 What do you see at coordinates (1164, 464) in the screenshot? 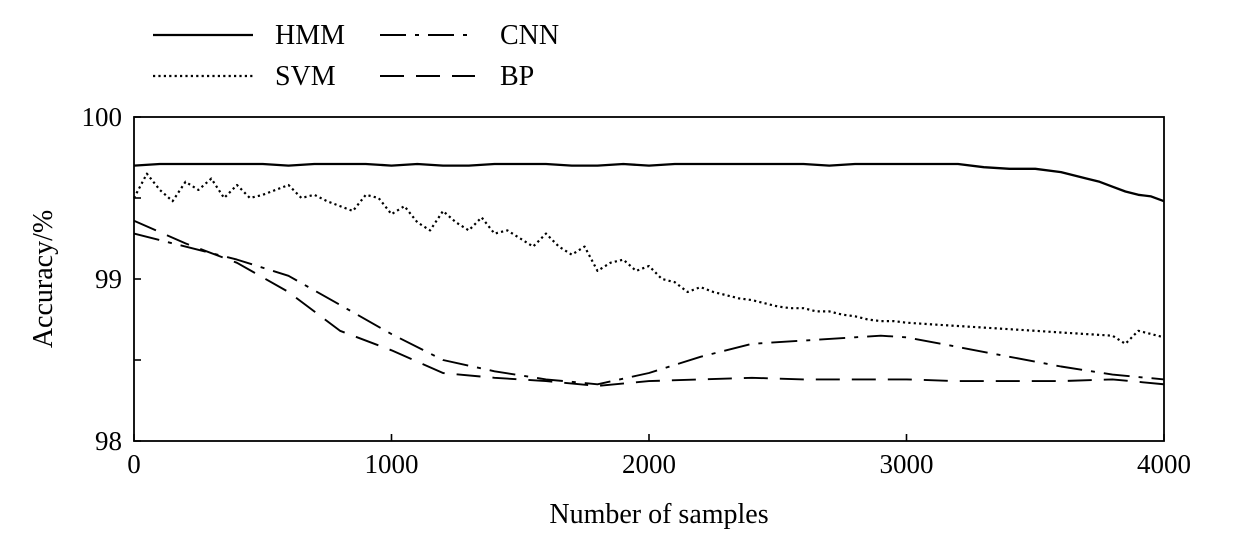
I see `x-tick-label: 4000` at bounding box center [1164, 464].